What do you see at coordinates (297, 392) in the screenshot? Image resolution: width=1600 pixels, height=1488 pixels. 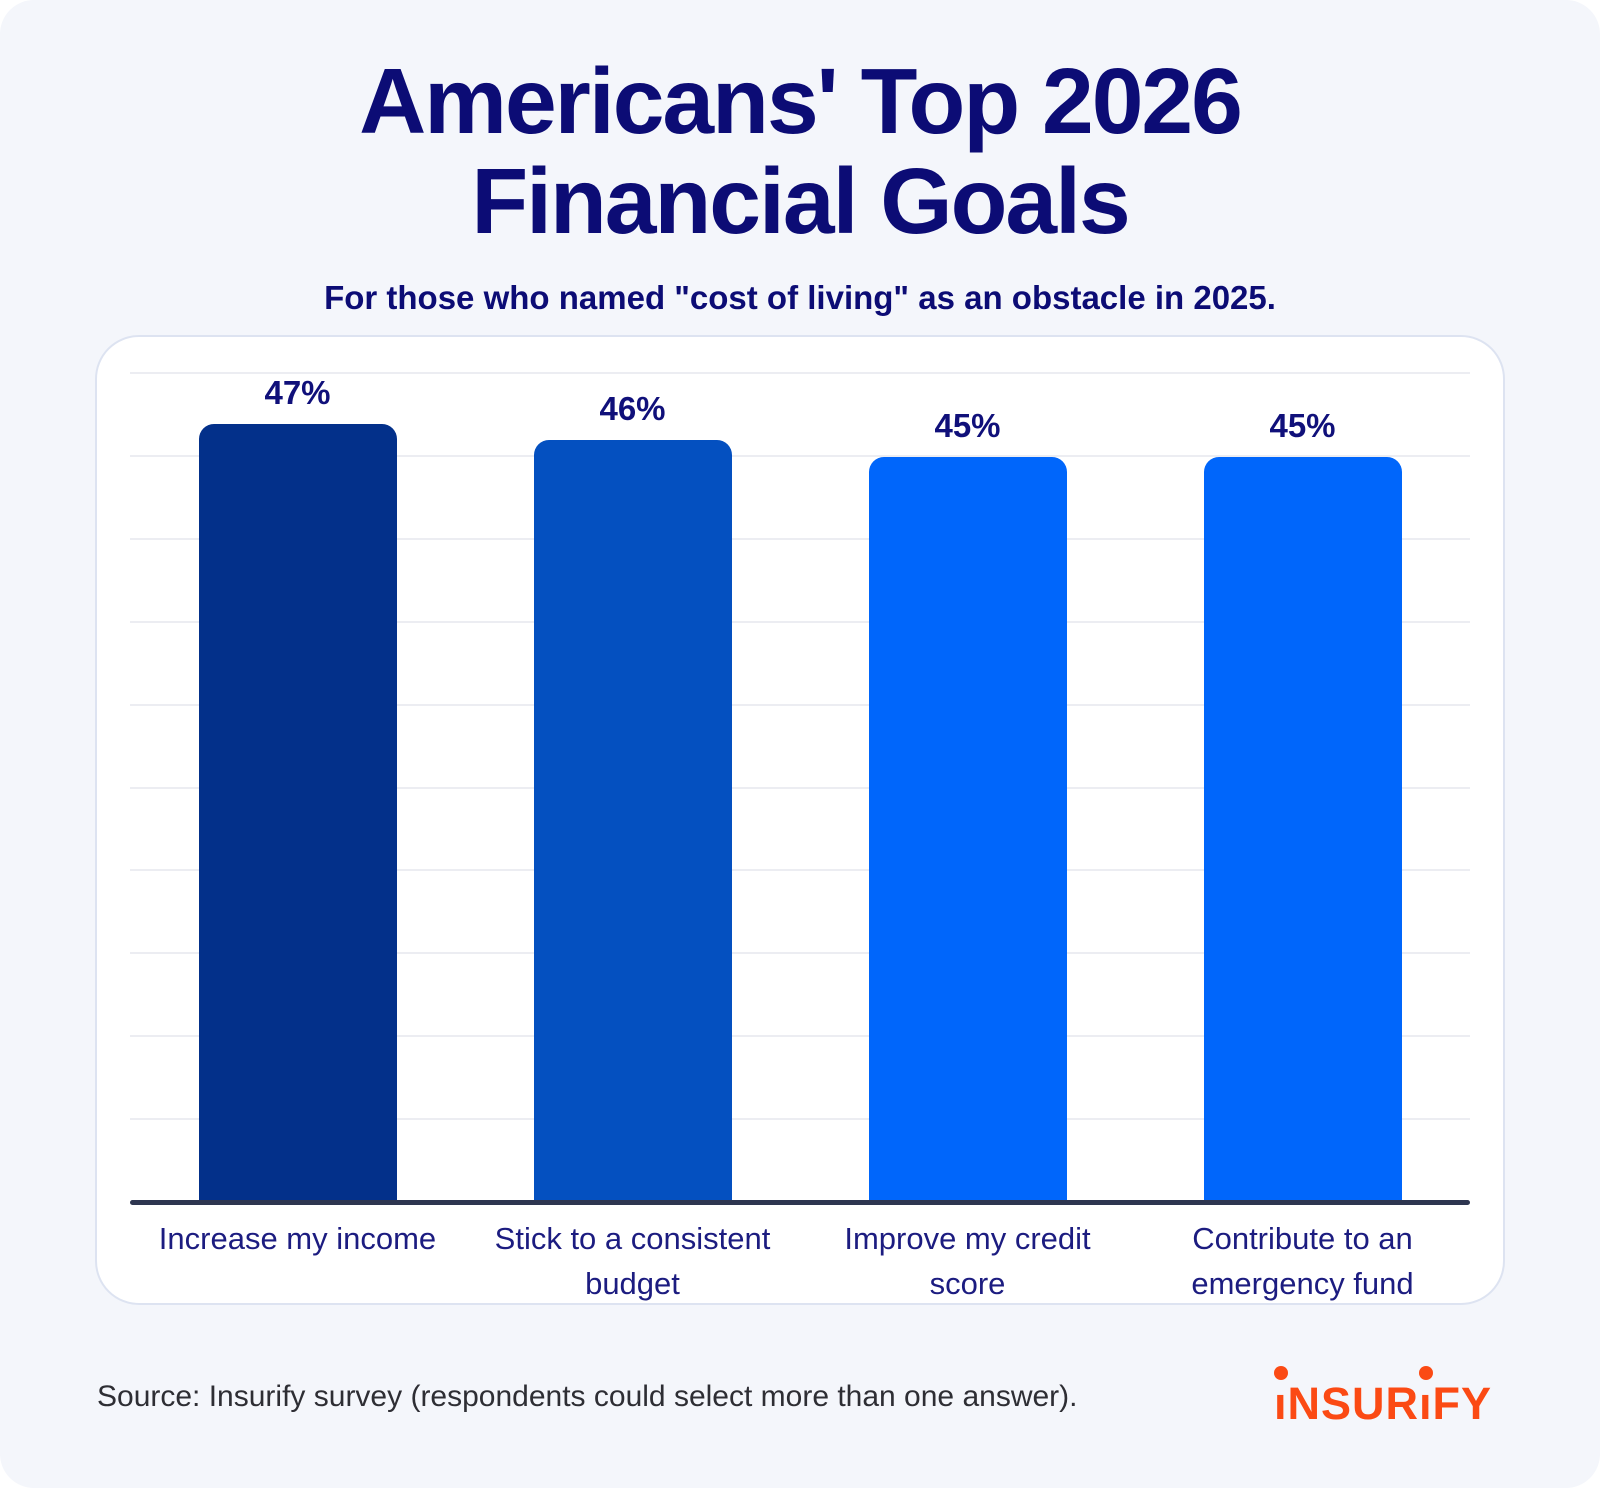 I see `bar-value-label: 47%` at bounding box center [297, 392].